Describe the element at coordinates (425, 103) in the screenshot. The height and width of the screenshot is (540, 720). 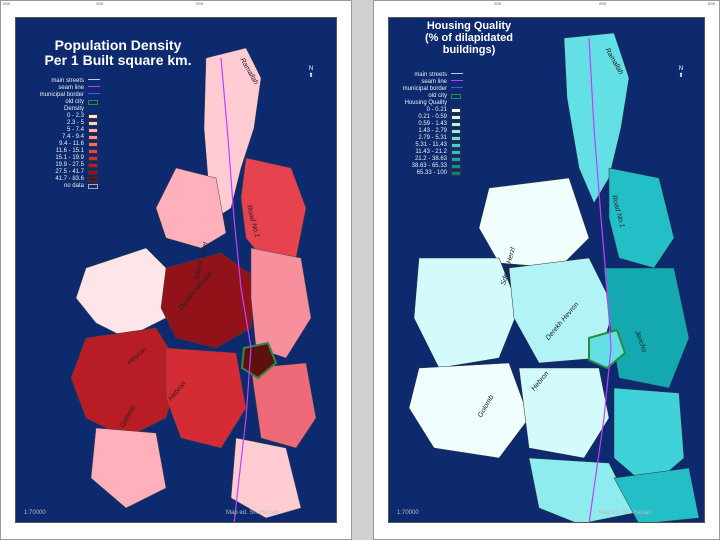
I see `legend-heading: Housing Quality` at that location.